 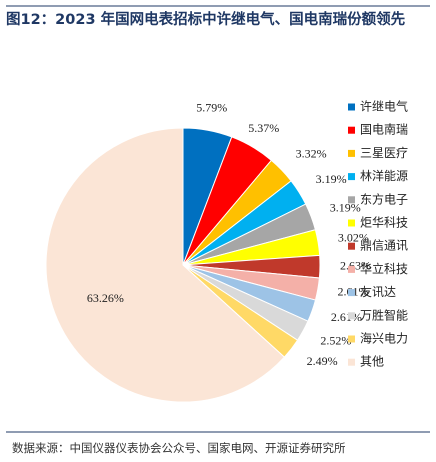 What do you see at coordinates (378, 292) in the screenshot?
I see `legend-label: 友讯达` at bounding box center [378, 292].